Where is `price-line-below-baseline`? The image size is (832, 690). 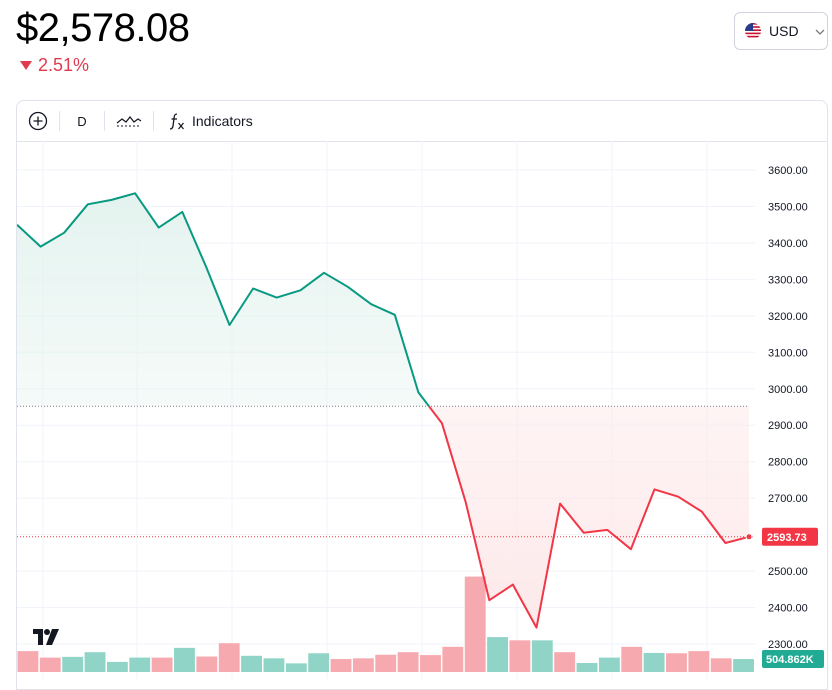
price-line-below-baseline is located at coordinates (589, 517).